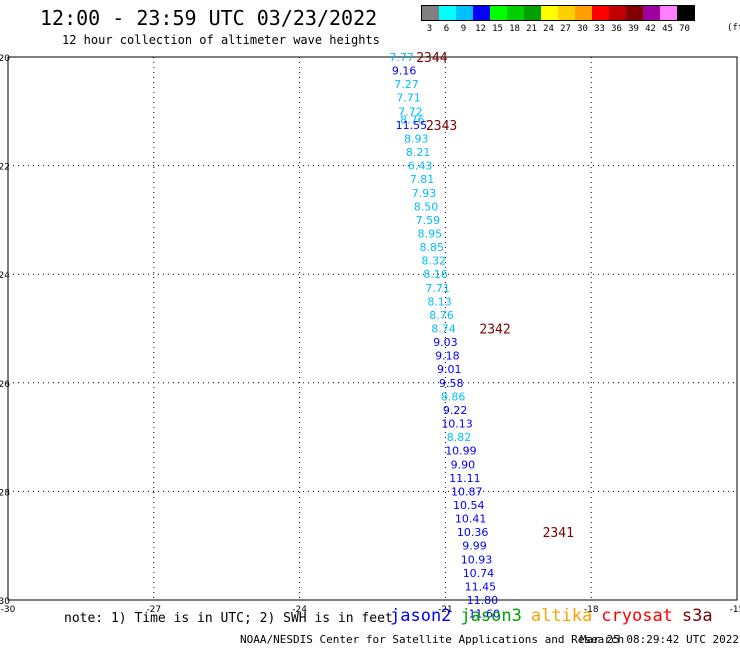 Image resolution: width=740 pixels, height=650 pixels. What do you see at coordinates (548, 29) in the screenshot?
I see `color-scale-label: 24` at bounding box center [548, 29].